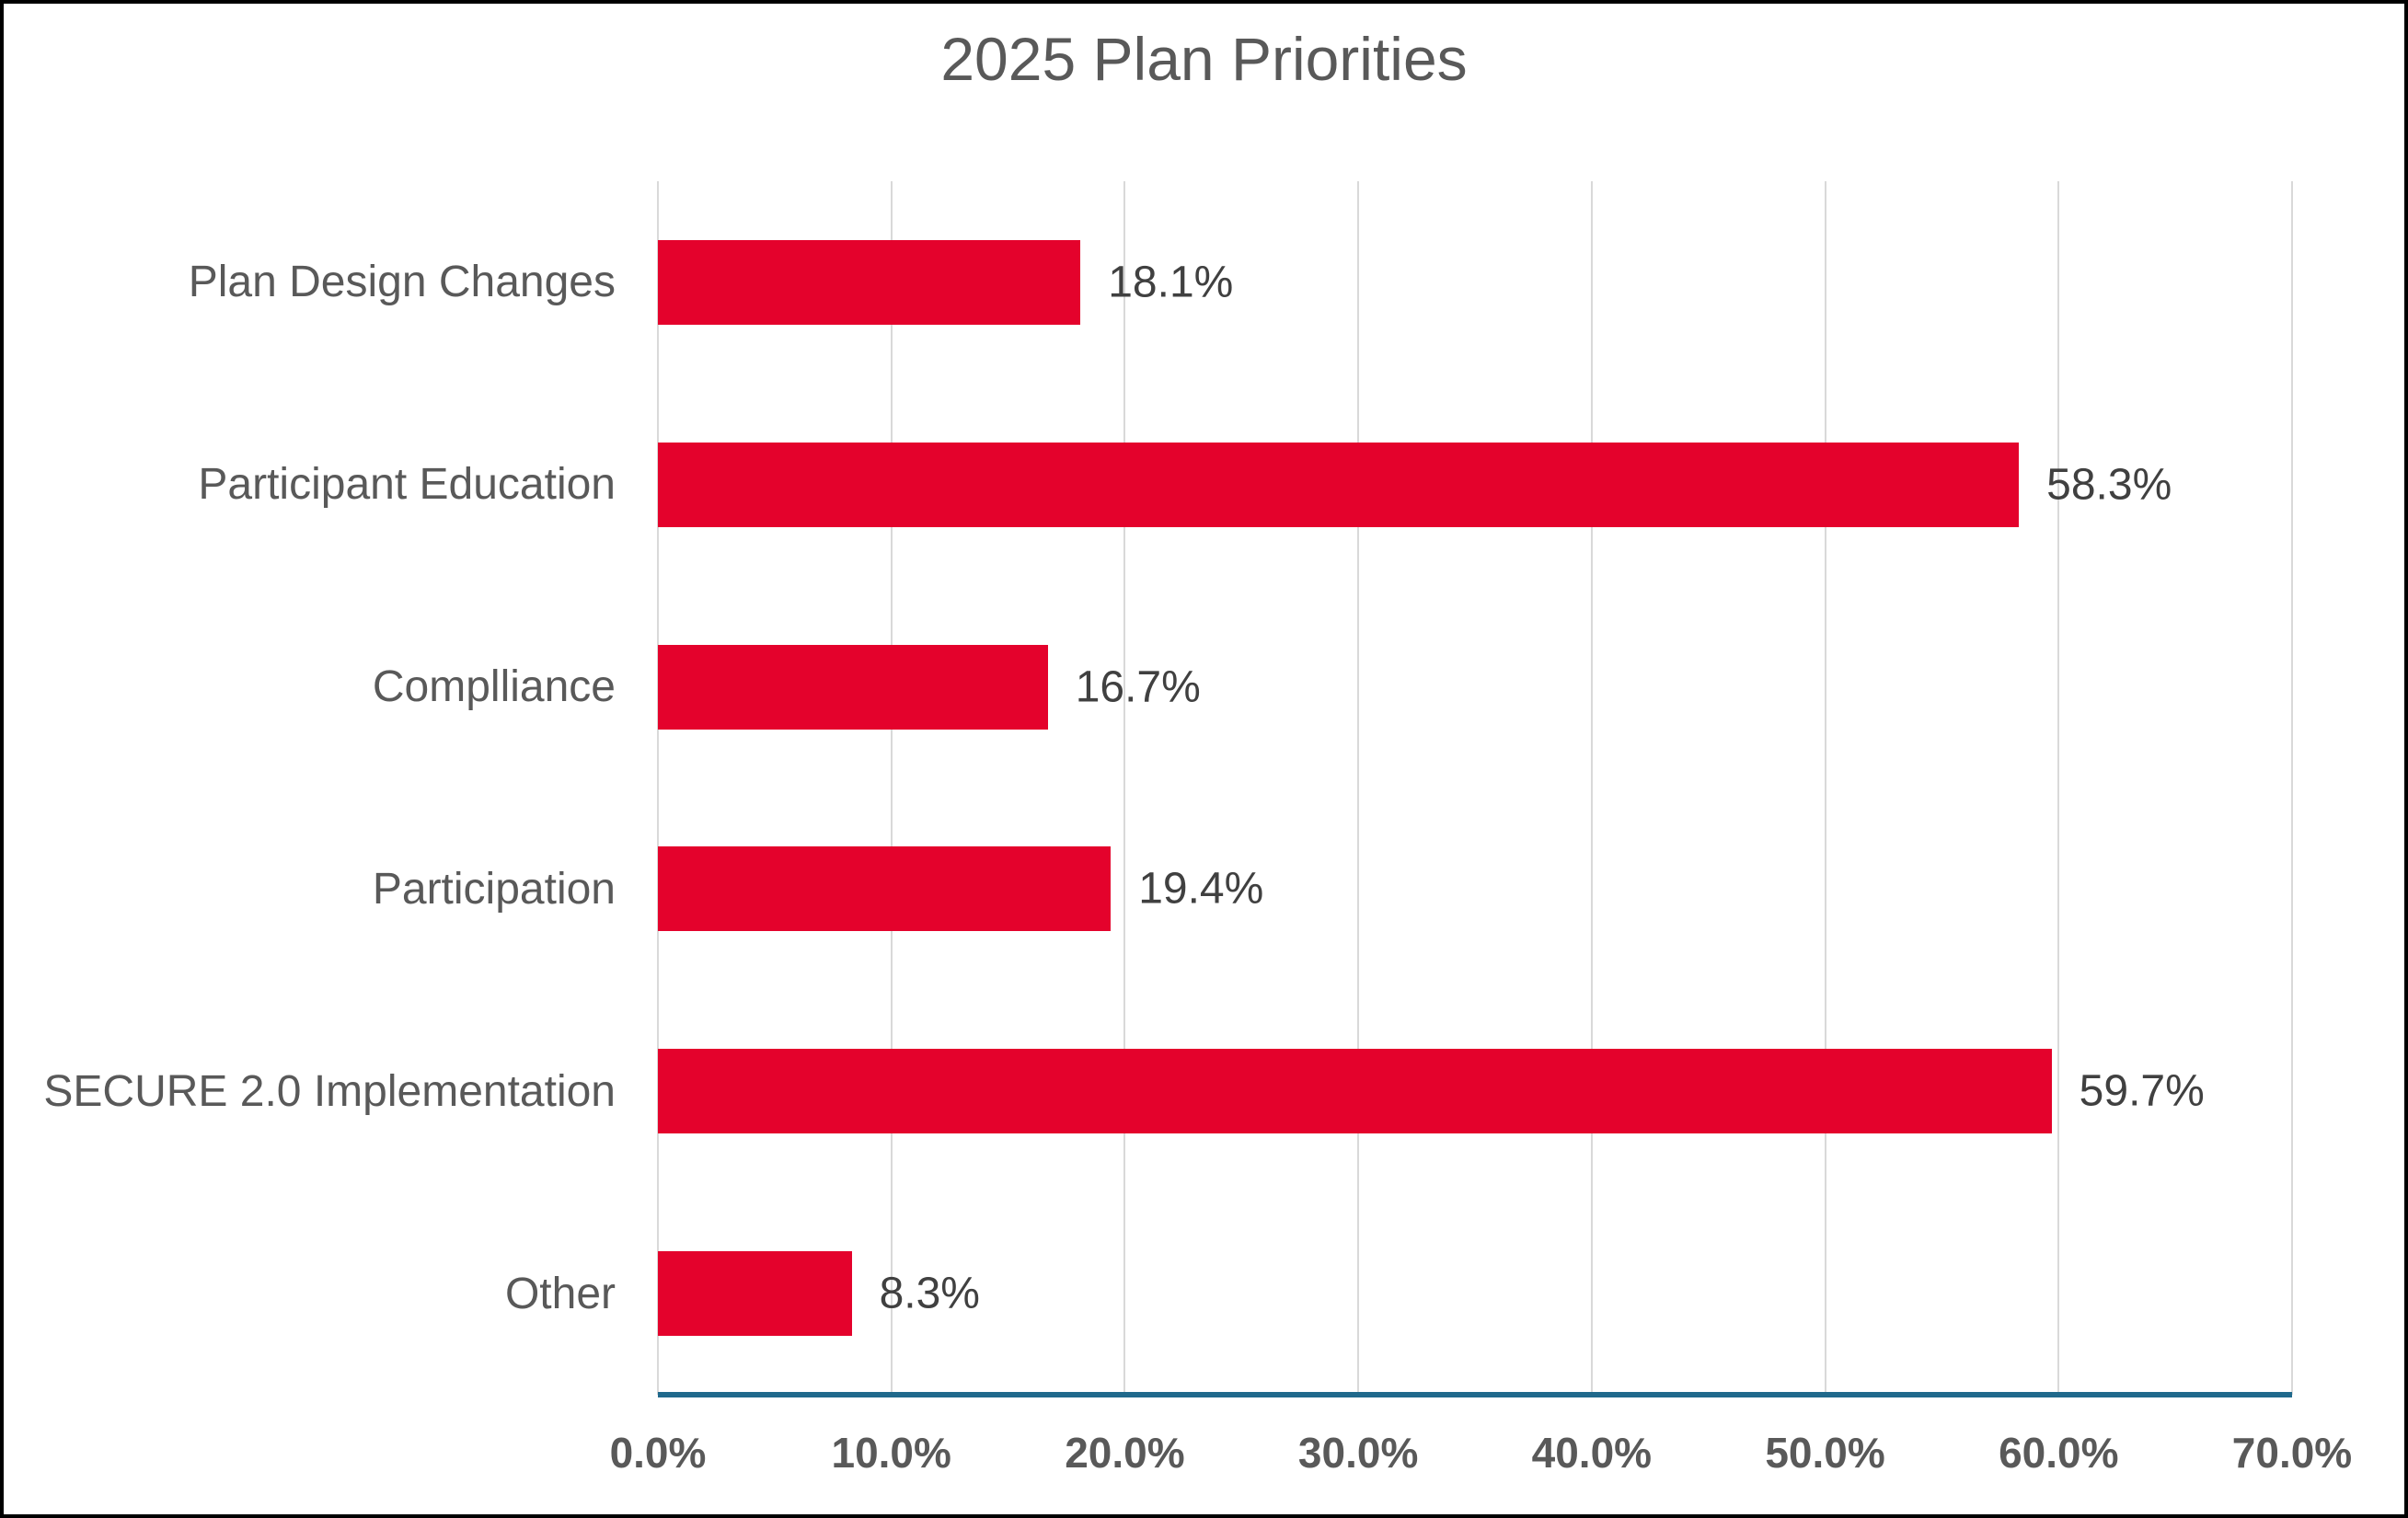 The height and width of the screenshot is (1518, 2408). Describe the element at coordinates (1475, 889) in the screenshot. I see `bar-row: 19.4%` at that location.